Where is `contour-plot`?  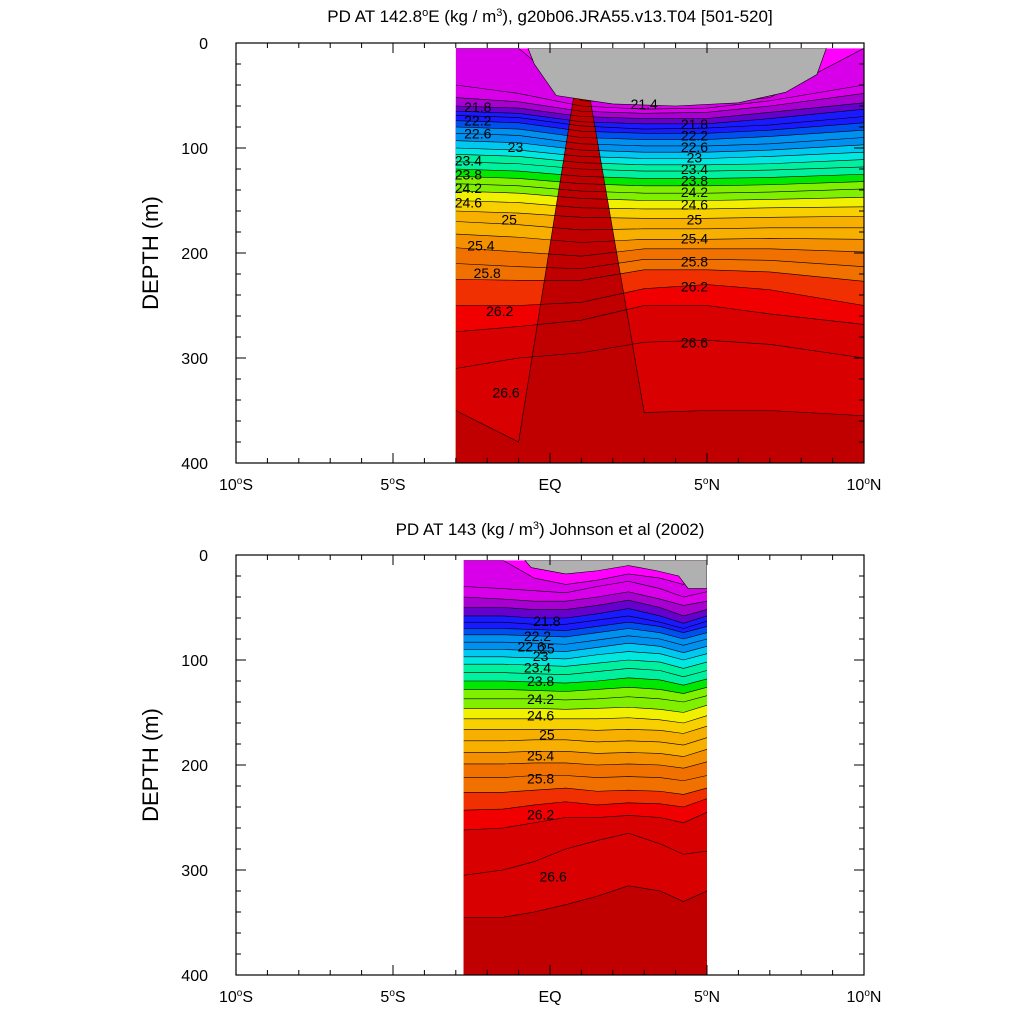
contour-plot is located at coordinates (585, 767).